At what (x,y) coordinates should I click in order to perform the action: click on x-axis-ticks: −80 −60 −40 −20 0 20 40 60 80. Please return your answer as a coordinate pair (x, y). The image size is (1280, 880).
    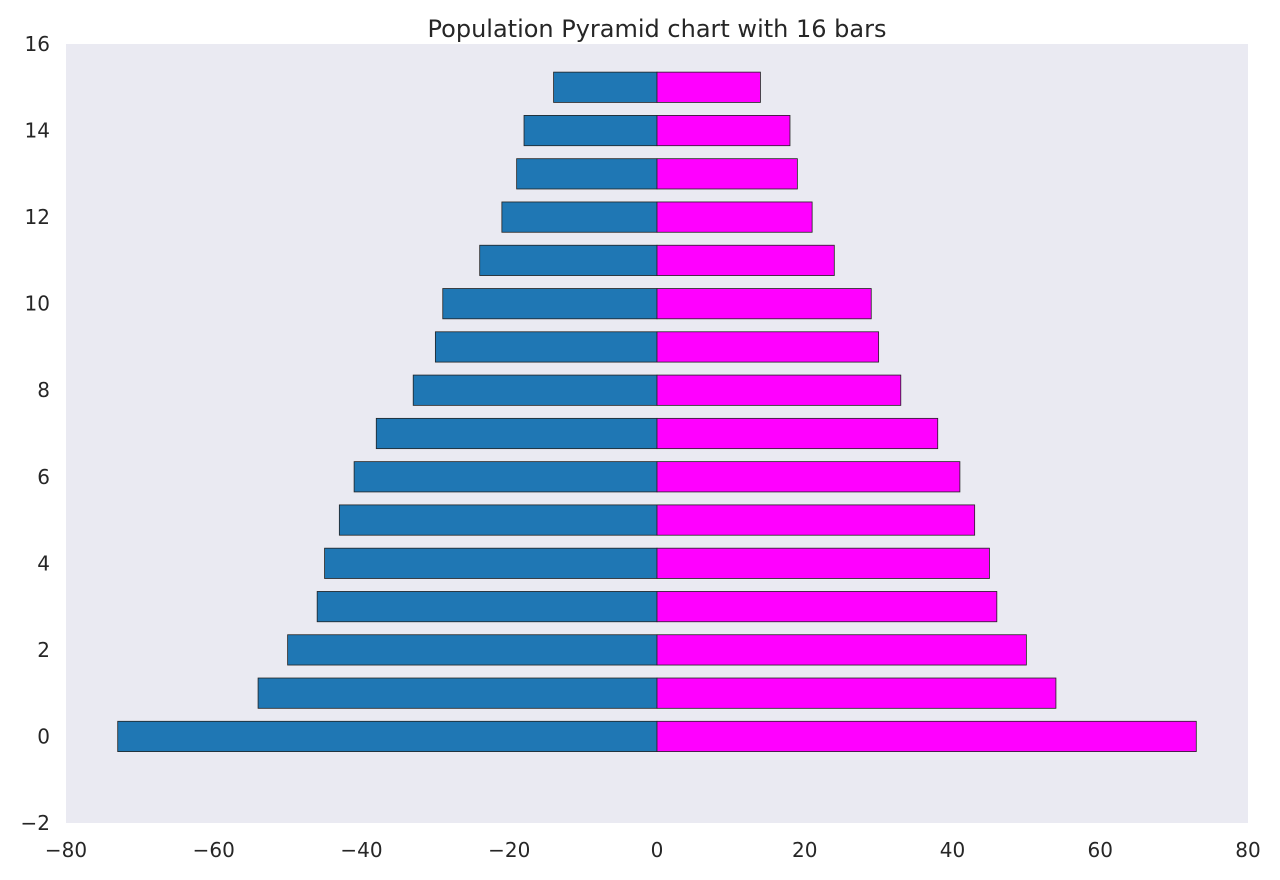
    Looking at the image, I should click on (653, 850).